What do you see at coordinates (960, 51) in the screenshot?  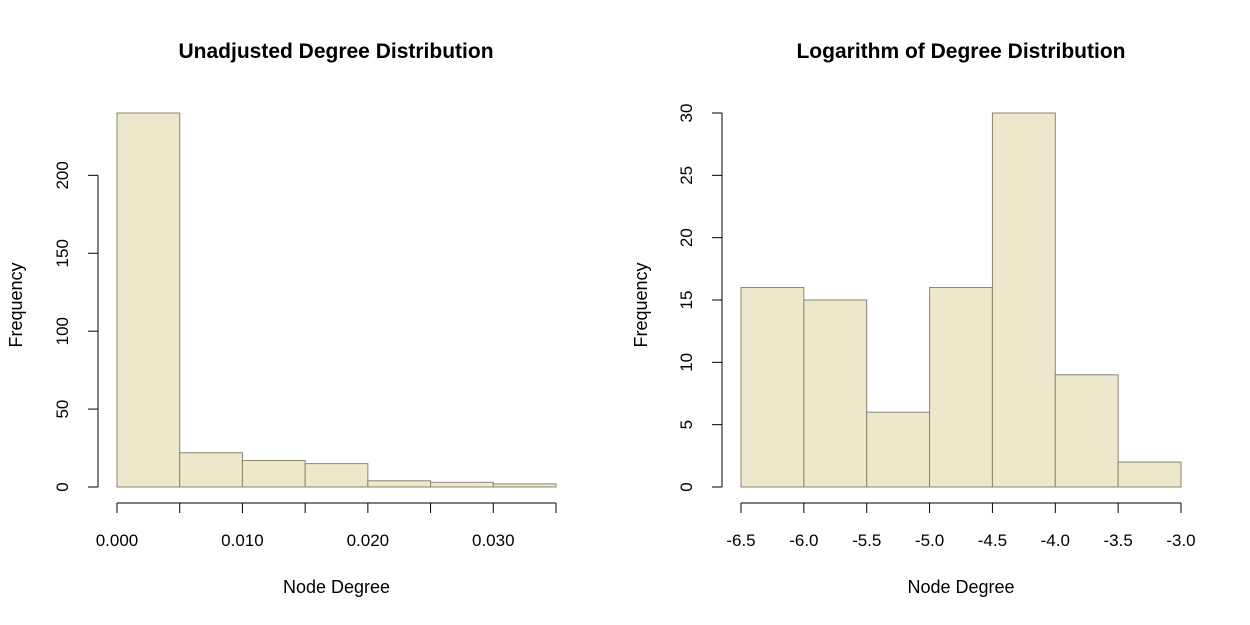 I see `chart-title: Logarithm of Degree Distribution` at bounding box center [960, 51].